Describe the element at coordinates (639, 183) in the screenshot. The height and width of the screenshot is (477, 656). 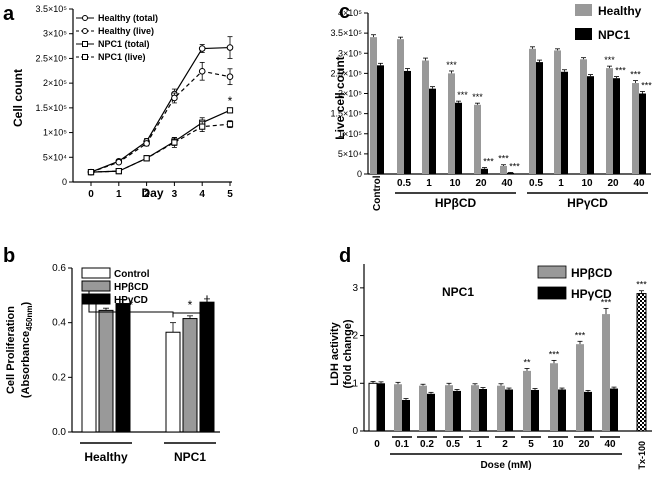
I see `category-label: 40` at that location.